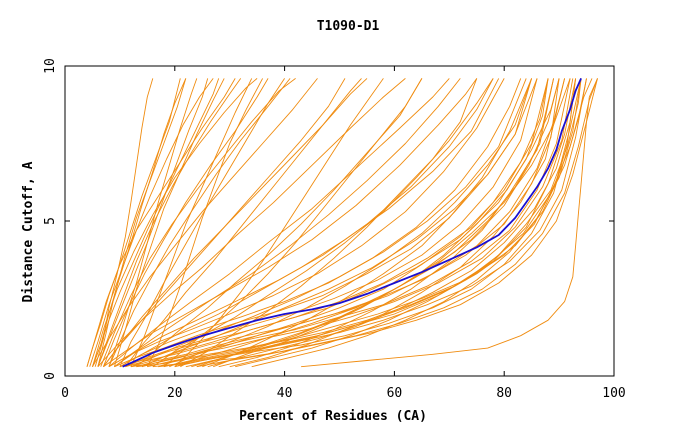  I want to click on y-axis-label: Distance Cutoff, A, so click(28, 231).